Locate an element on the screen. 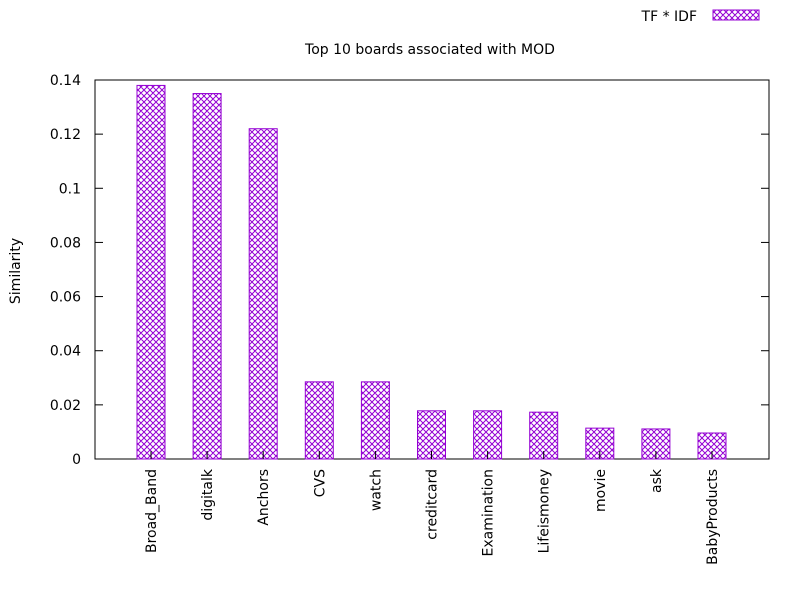  y-tick-label: 0.1 is located at coordinates (70, 189).